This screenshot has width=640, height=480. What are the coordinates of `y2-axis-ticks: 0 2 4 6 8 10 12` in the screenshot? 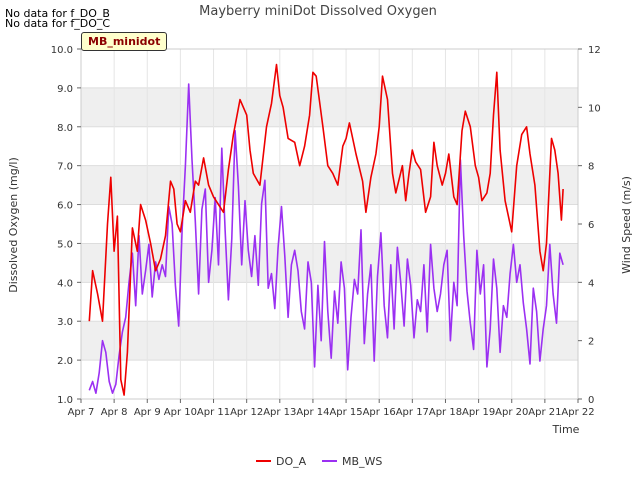 It's located at (589, 225).